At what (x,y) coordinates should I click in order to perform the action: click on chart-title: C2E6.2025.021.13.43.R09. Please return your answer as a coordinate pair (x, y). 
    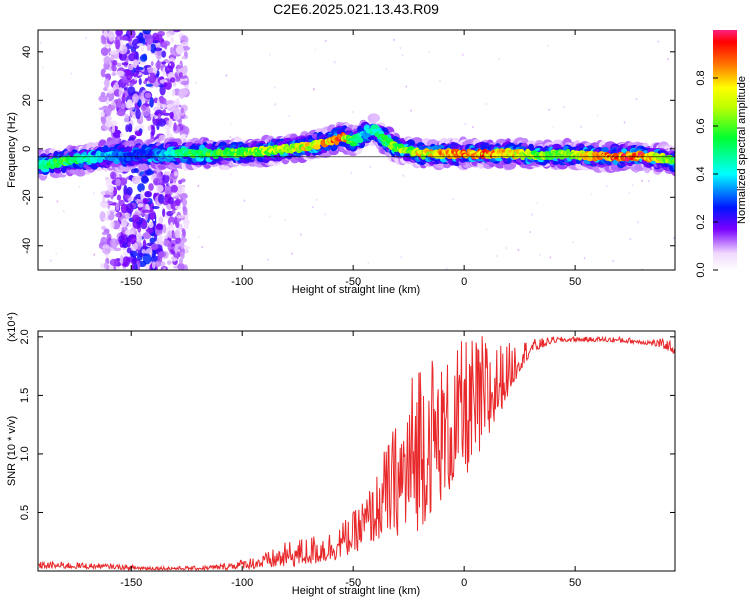
    Looking at the image, I should click on (356, 9).